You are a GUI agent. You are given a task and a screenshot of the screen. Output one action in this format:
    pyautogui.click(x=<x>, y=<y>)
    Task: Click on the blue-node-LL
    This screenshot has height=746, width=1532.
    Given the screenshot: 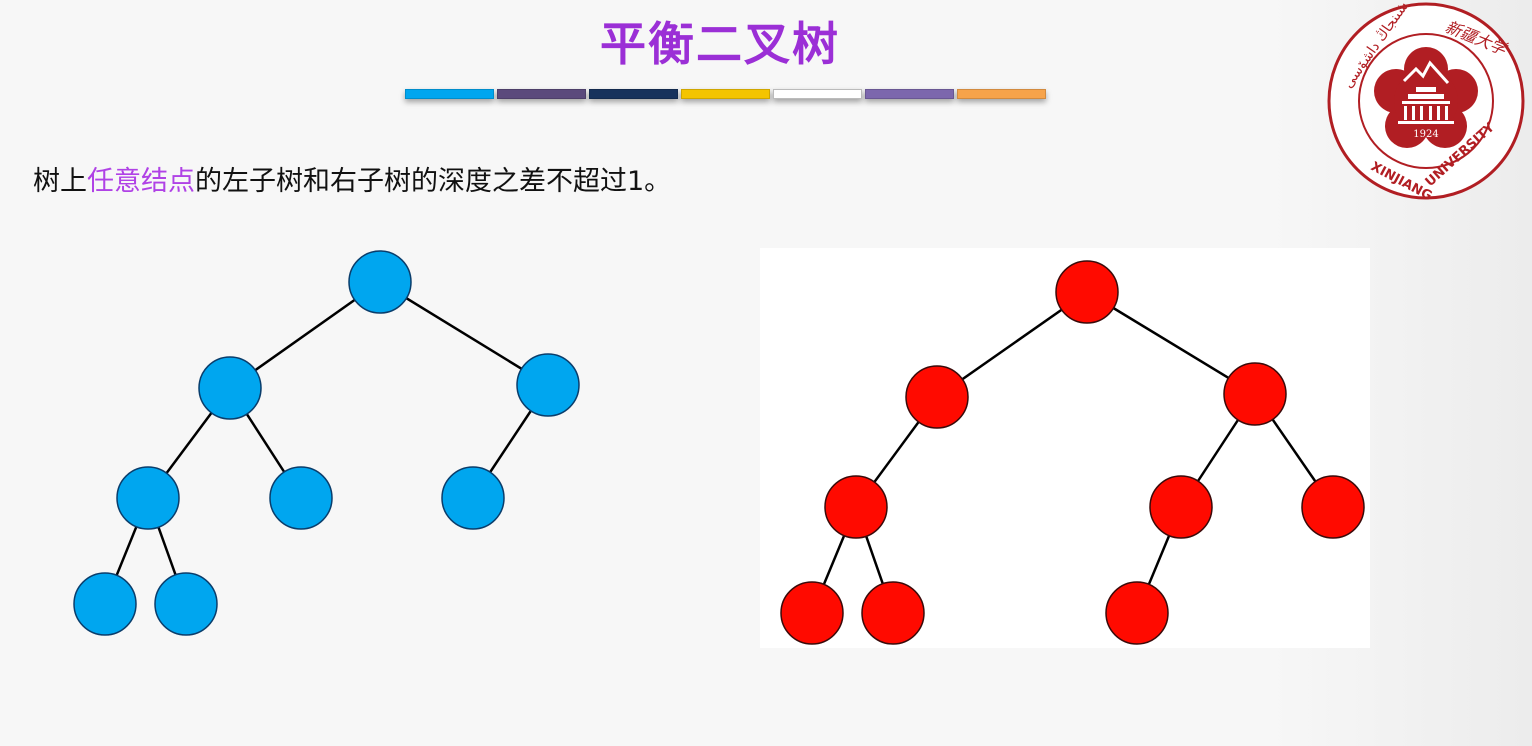 What is the action you would take?
    pyautogui.click(x=148, y=498)
    